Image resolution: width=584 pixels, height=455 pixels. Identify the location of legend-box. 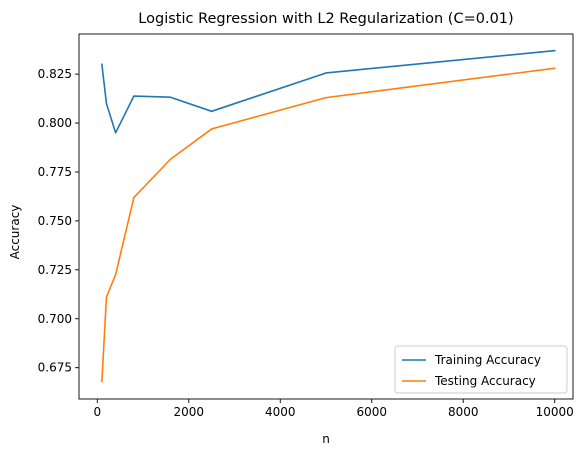
(481, 369).